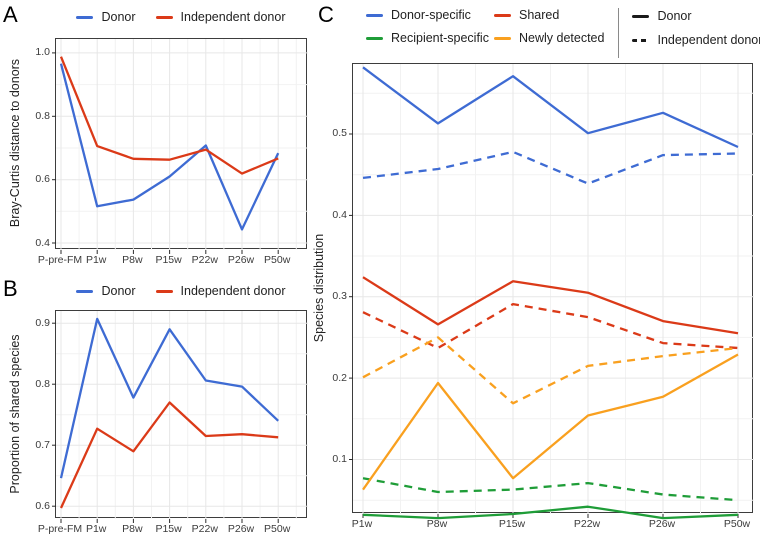  I want to click on legend-item-newly-detected: Newly detected, so click(549, 38).